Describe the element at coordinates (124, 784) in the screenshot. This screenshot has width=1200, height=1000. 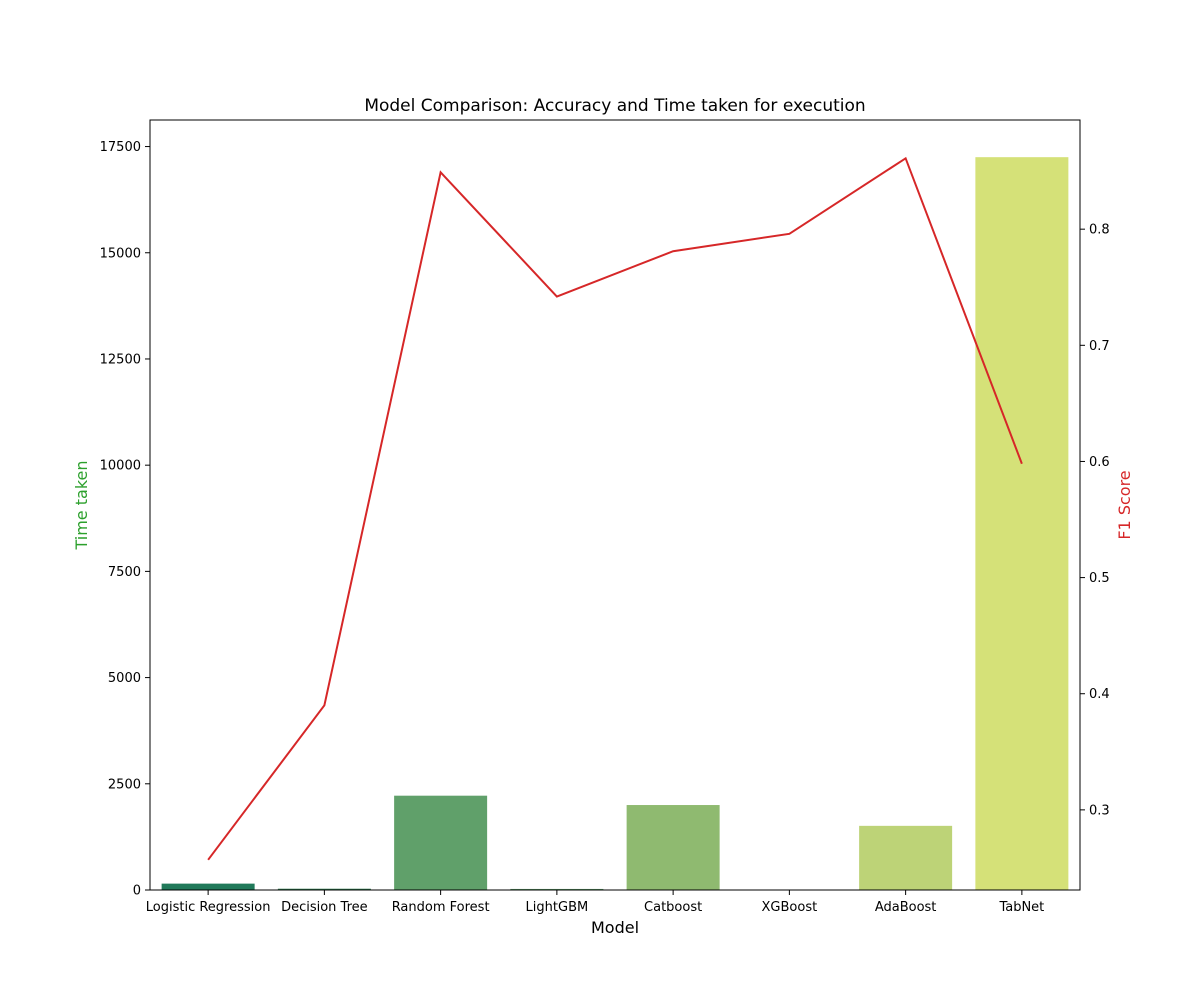
I see `y-tick-label: 2500` at that location.